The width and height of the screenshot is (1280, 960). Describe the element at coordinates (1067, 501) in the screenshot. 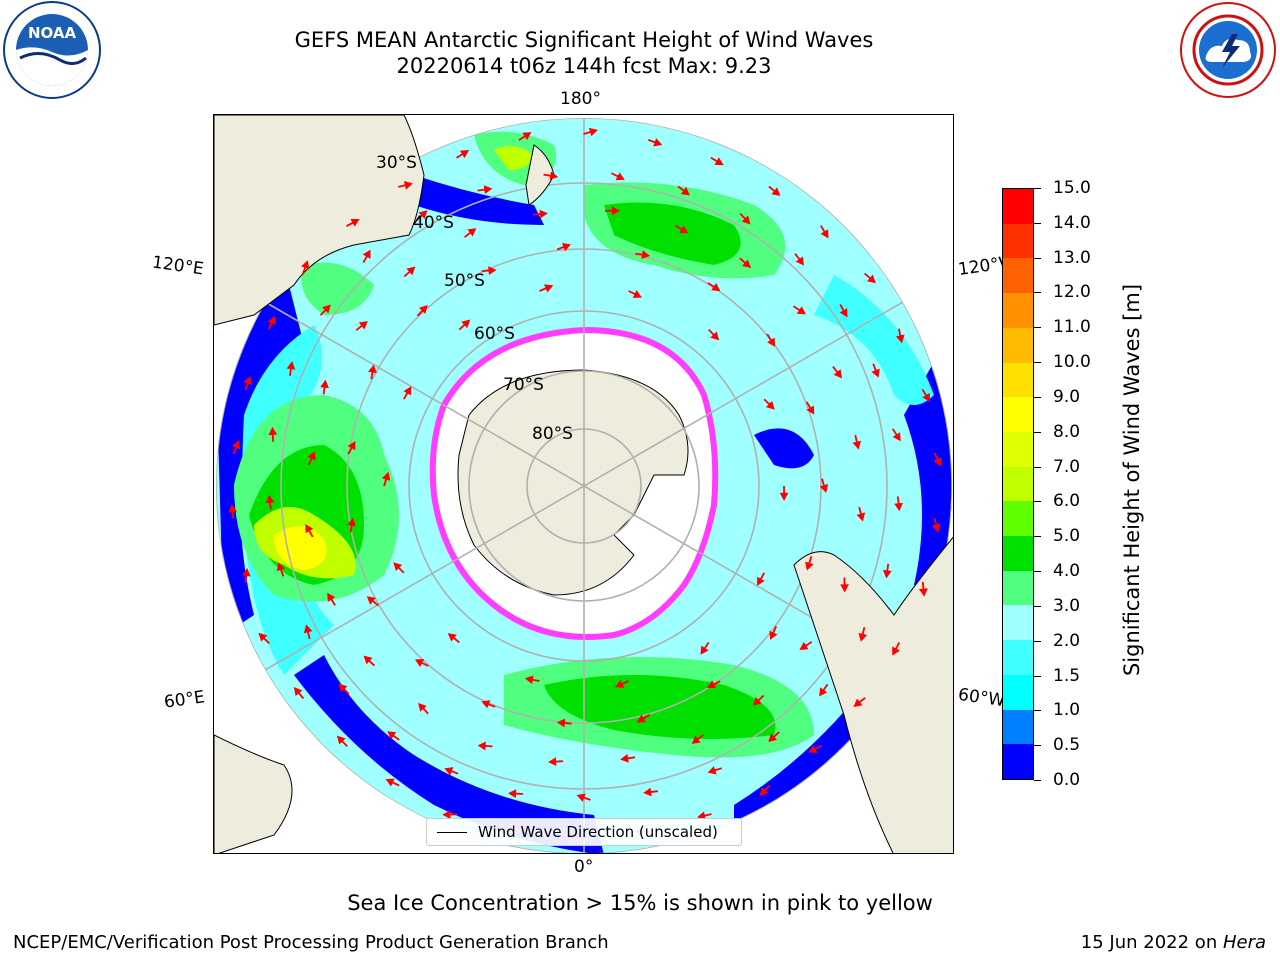

I see `colorbar-tick-label: 6.0` at that location.